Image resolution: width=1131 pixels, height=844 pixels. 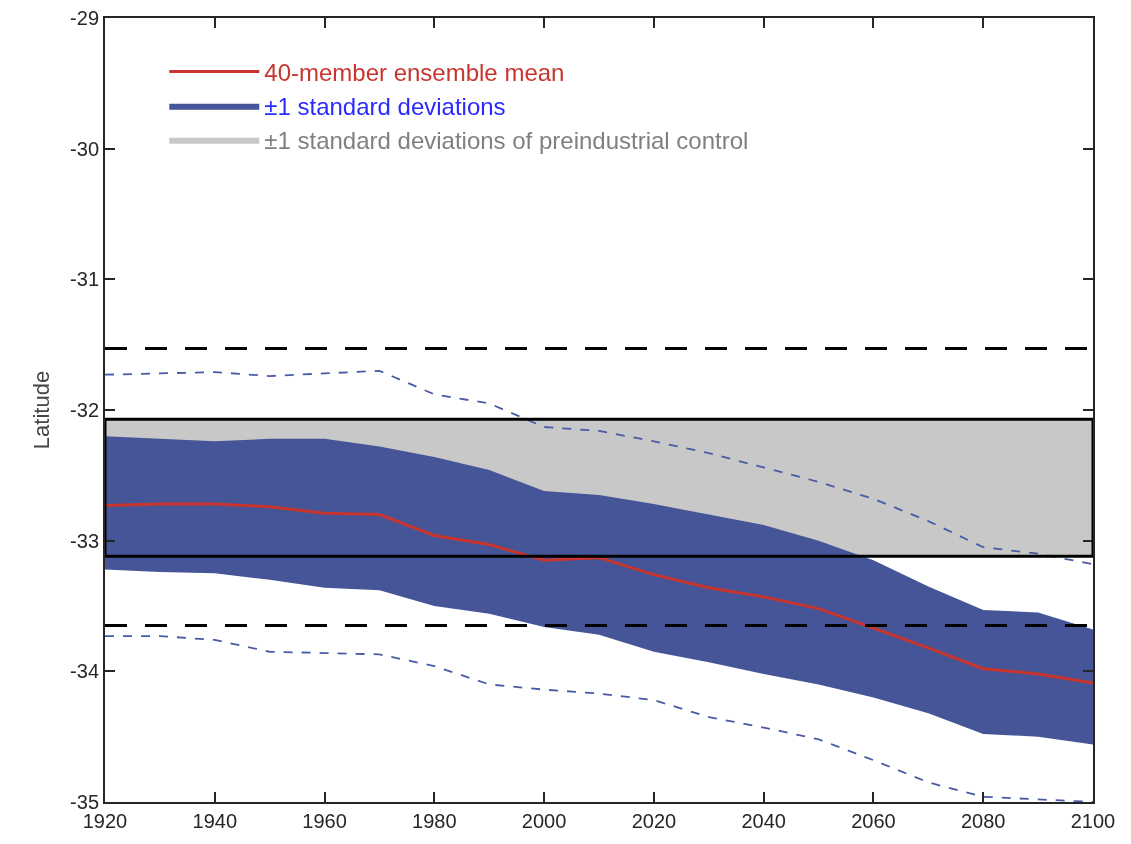 What do you see at coordinates (544, 821) in the screenshot?
I see `x-tick-label: 2000` at bounding box center [544, 821].